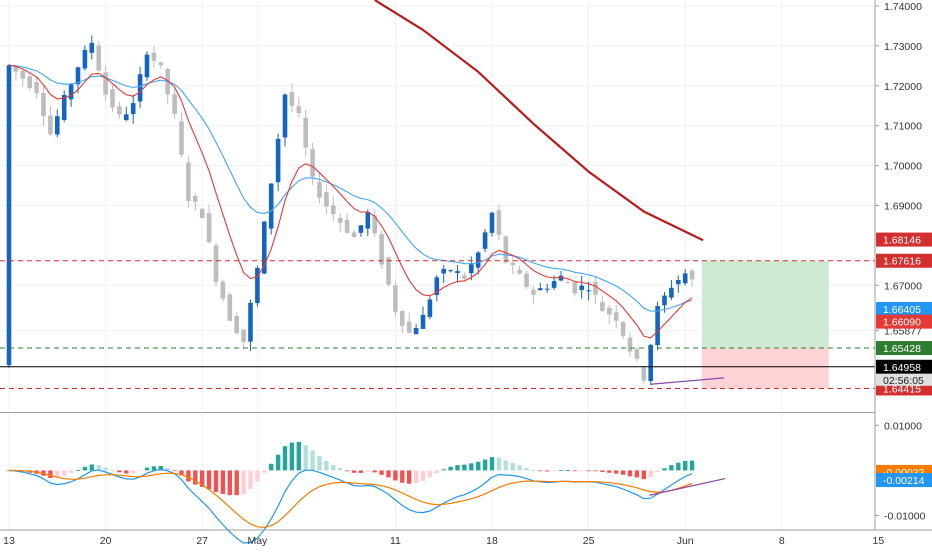  Describe the element at coordinates (687, 486) in the screenshot. I see `macd-divergence-line` at that location.